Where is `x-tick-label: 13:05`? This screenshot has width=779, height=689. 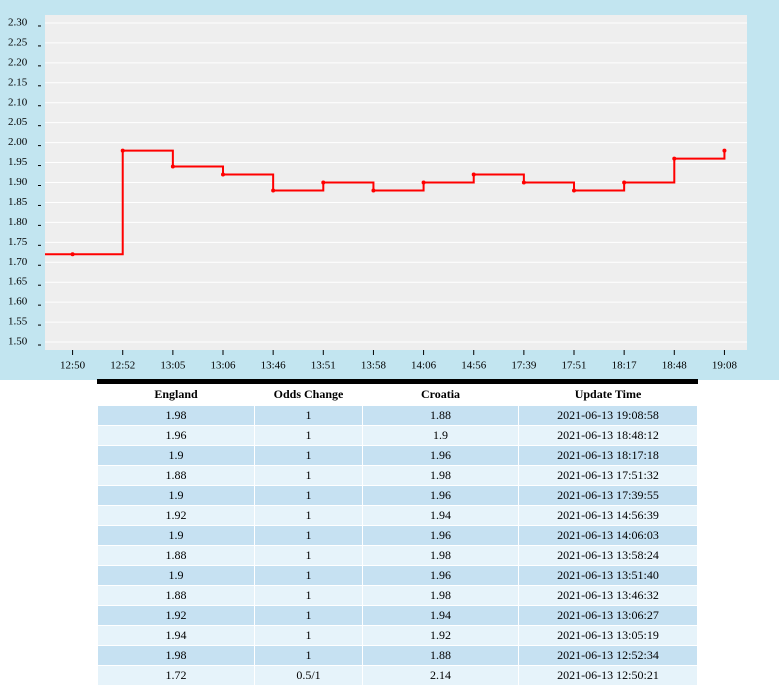 x-tick-label: 13:05 is located at coordinates (173, 366).